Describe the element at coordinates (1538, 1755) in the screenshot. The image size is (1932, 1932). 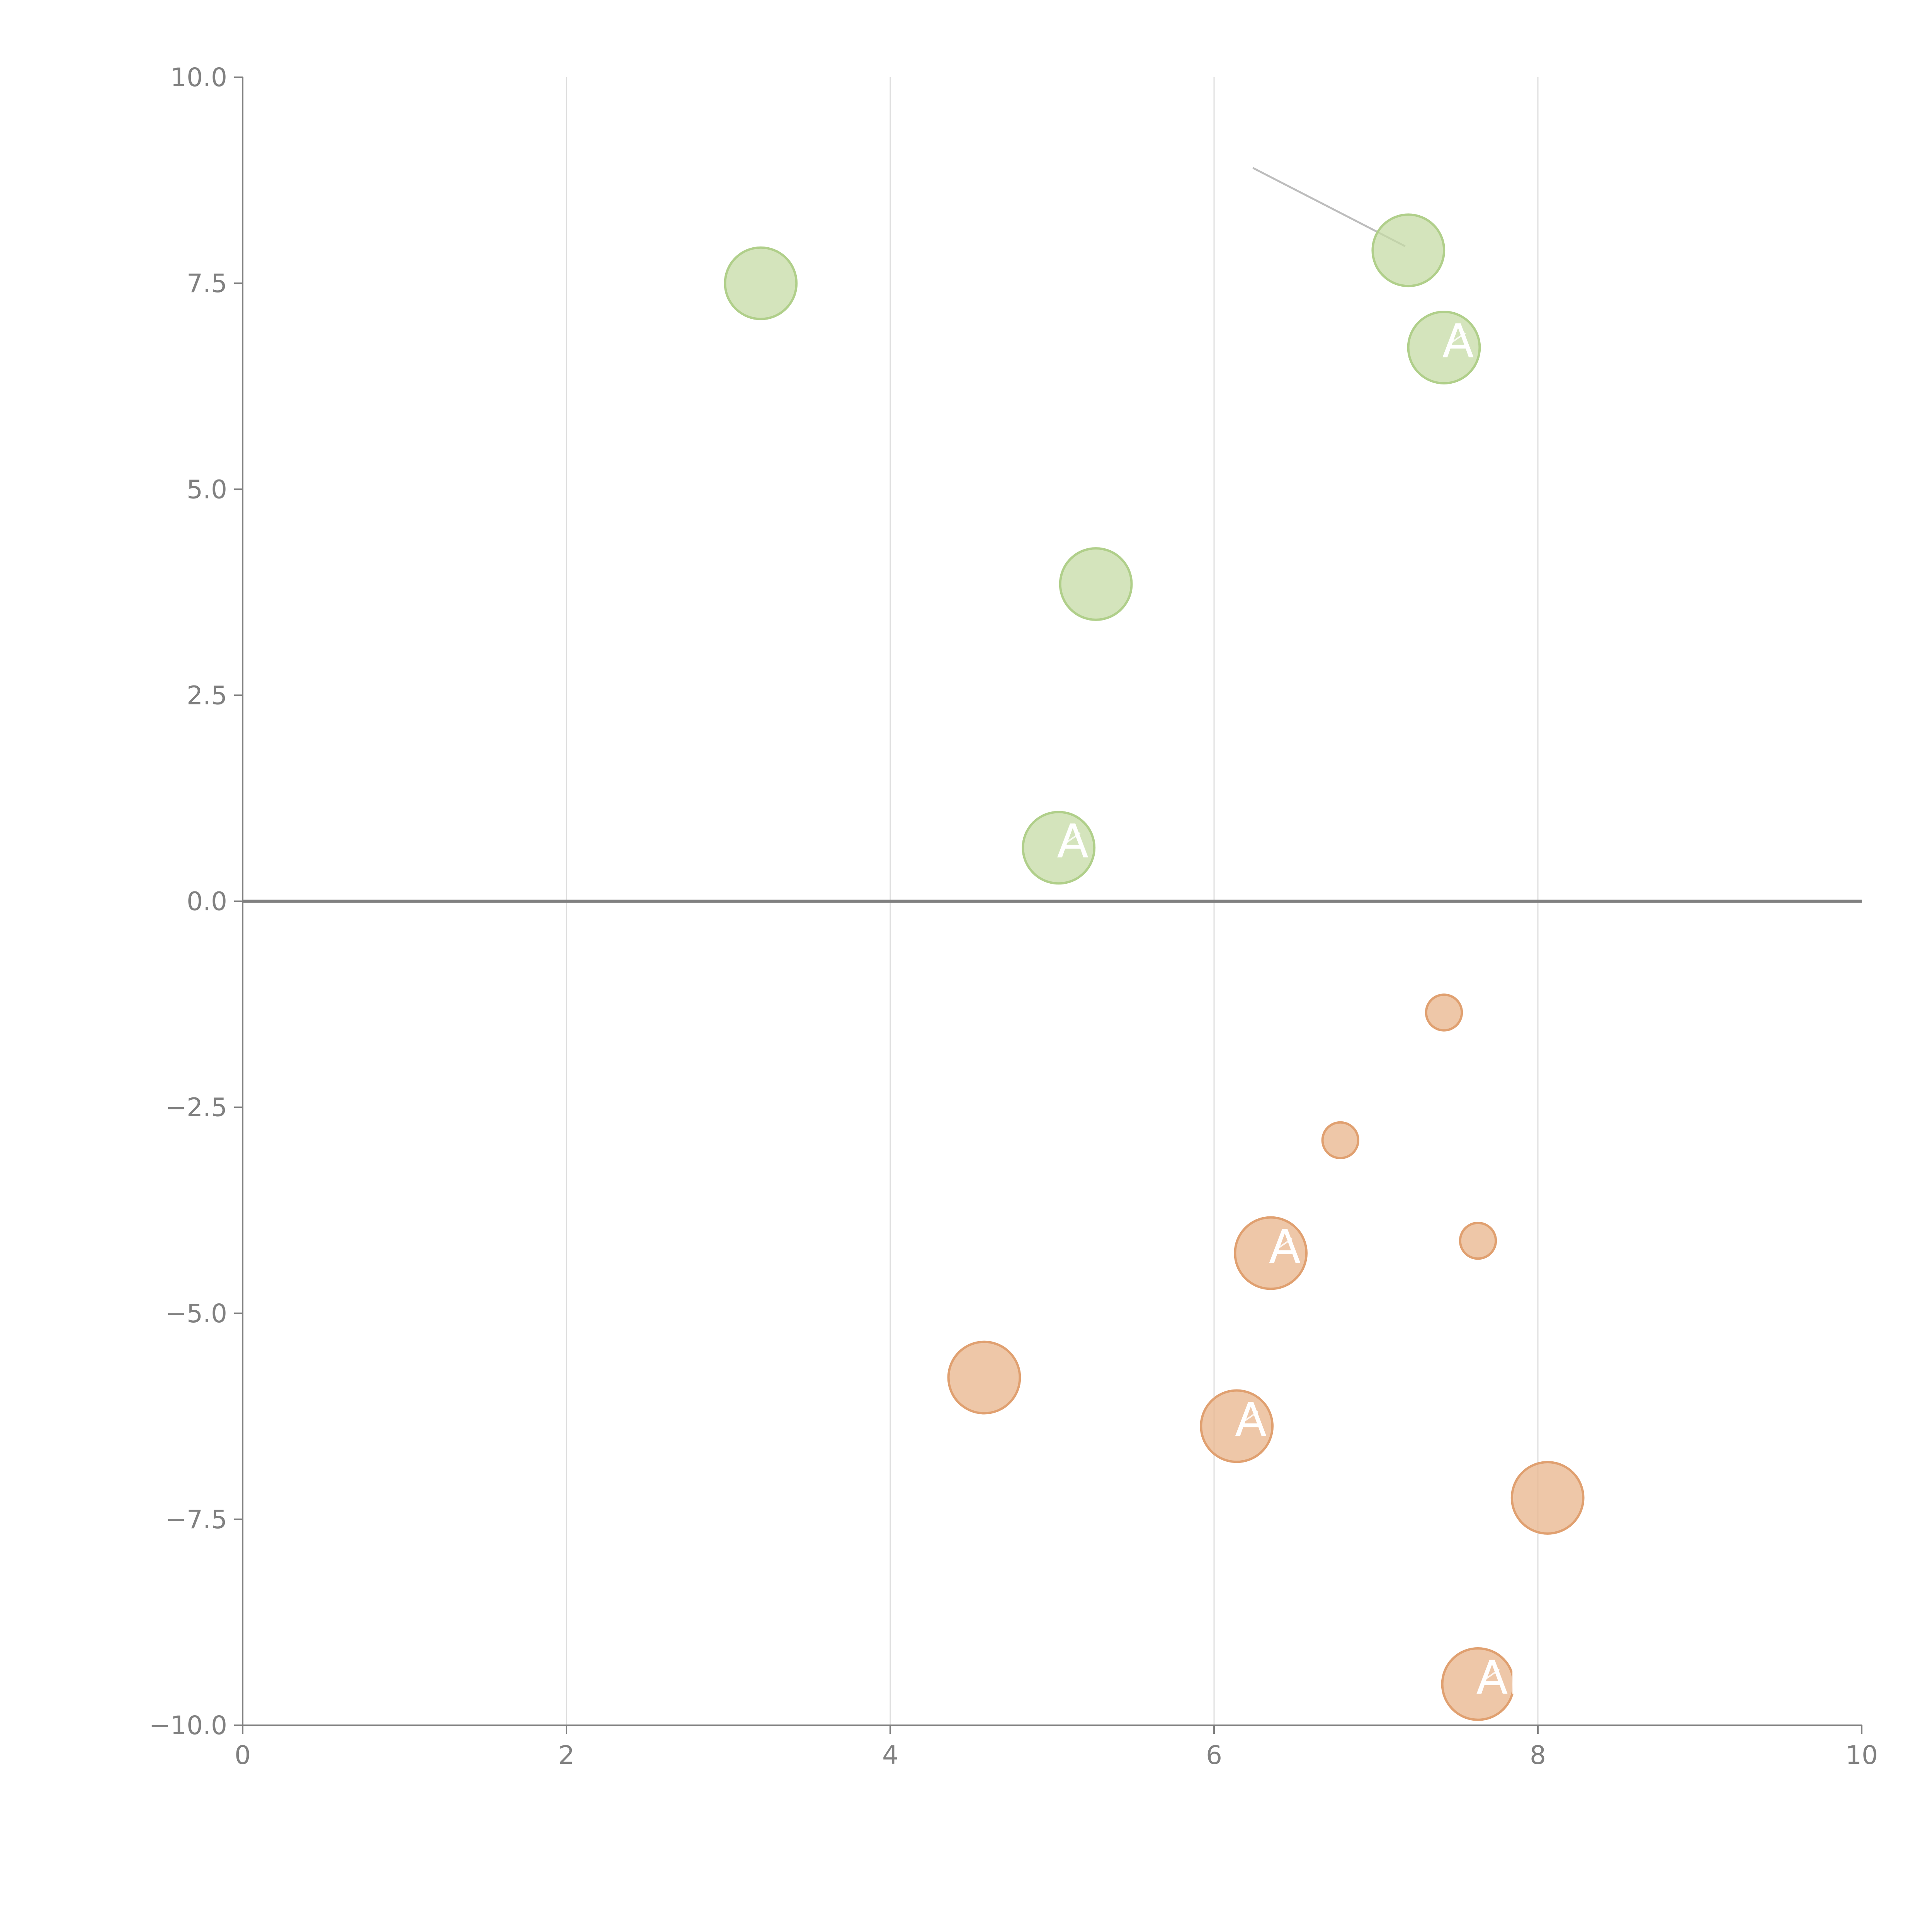
I see `x-tick-label: 8` at that location.